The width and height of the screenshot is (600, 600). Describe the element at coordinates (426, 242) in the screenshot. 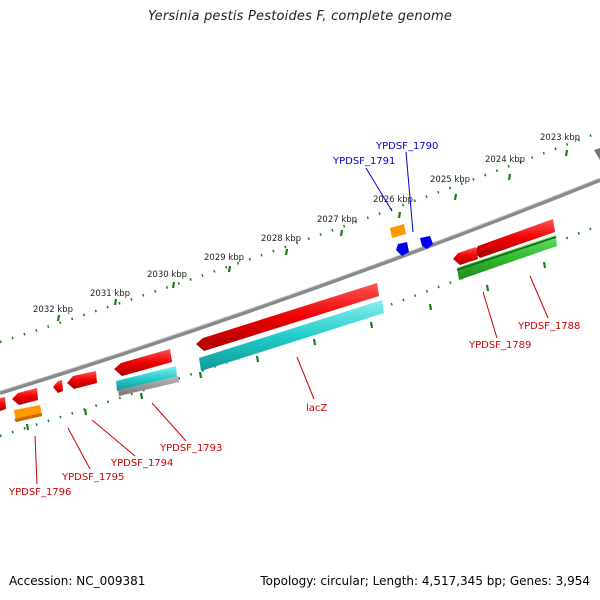

I see `ypdsf-1790-feature` at that location.